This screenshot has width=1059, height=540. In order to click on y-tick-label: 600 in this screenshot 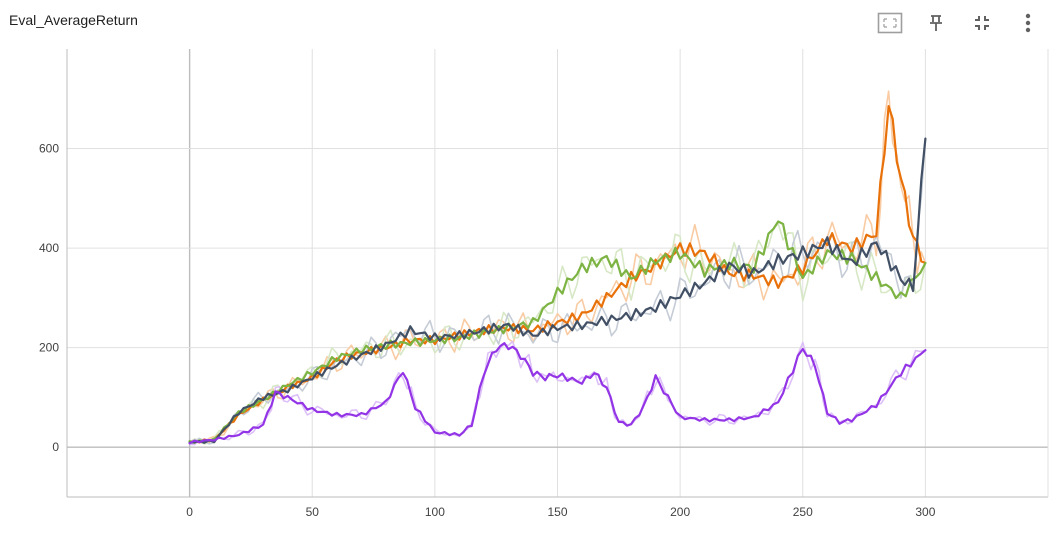, I will do `click(49, 149)`.